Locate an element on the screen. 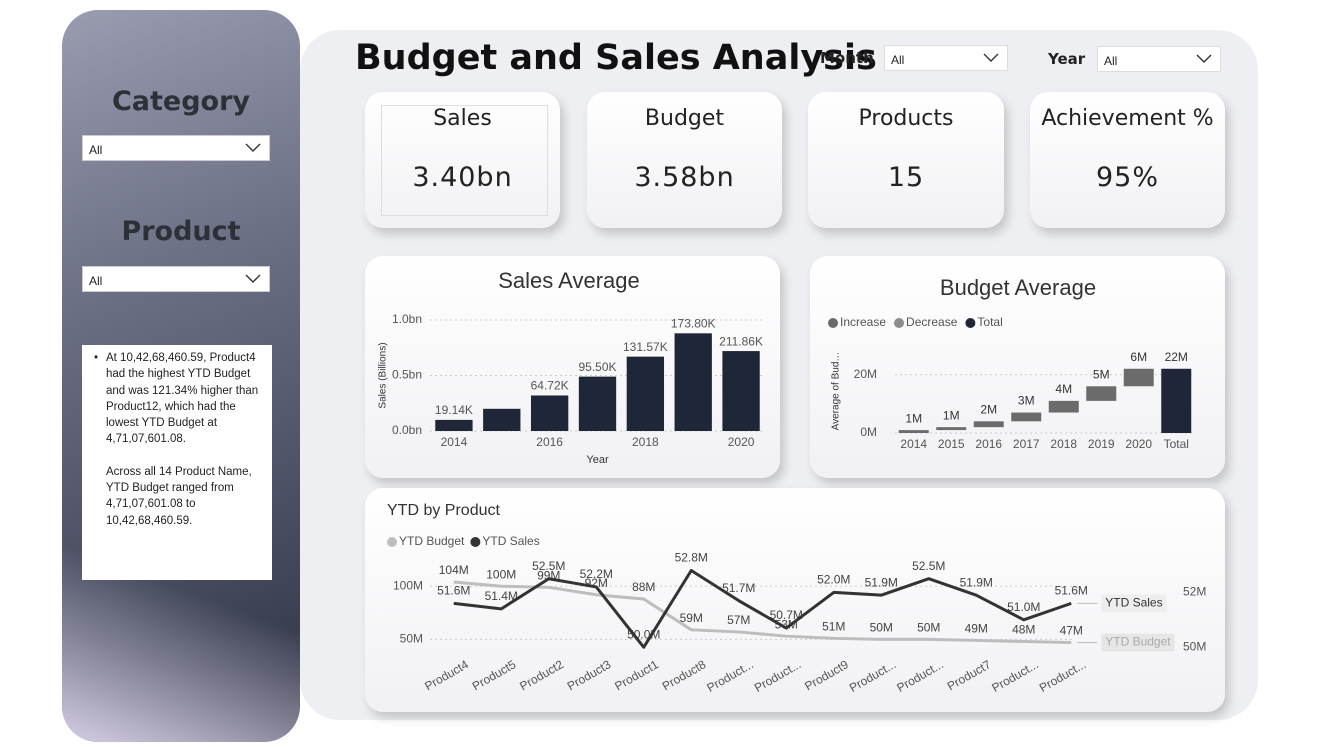  y-tick-label: 100M is located at coordinates (408, 585).